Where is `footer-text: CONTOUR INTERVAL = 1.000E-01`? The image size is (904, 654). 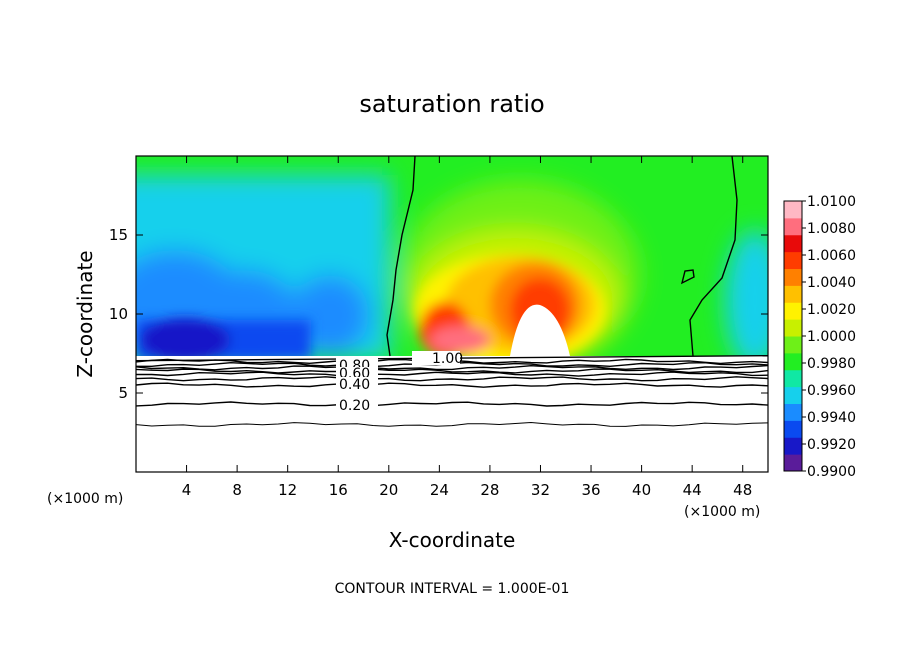 footer-text: CONTOUR INTERVAL = 1.000E-01 is located at coordinates (452, 589).